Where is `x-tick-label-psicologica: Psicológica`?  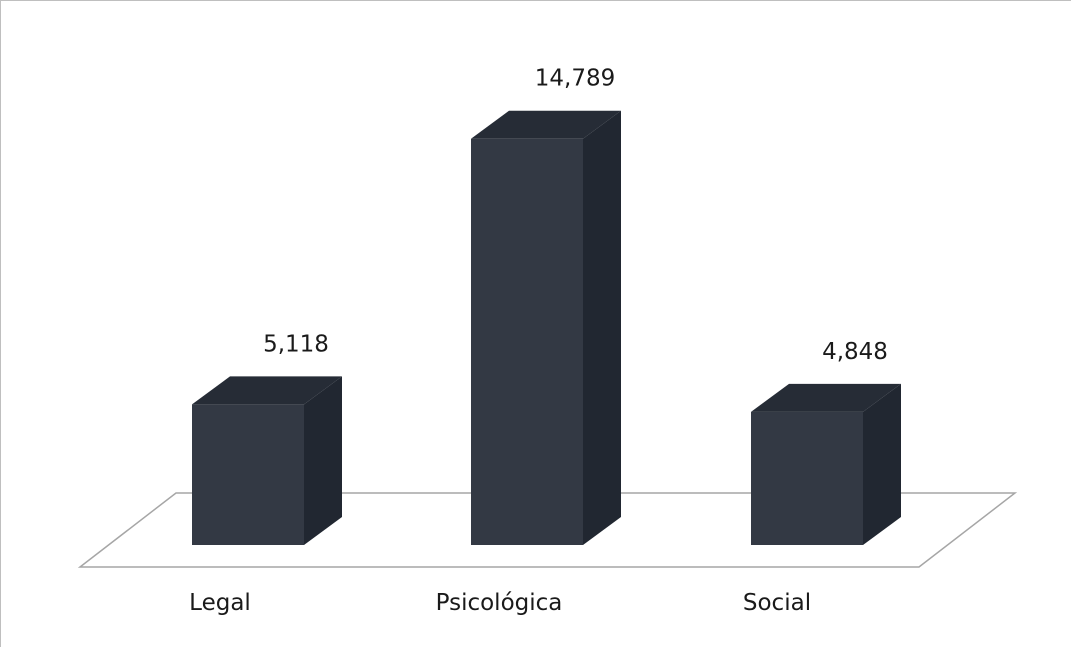
x-tick-label-psicologica: Psicológica is located at coordinates (499, 603).